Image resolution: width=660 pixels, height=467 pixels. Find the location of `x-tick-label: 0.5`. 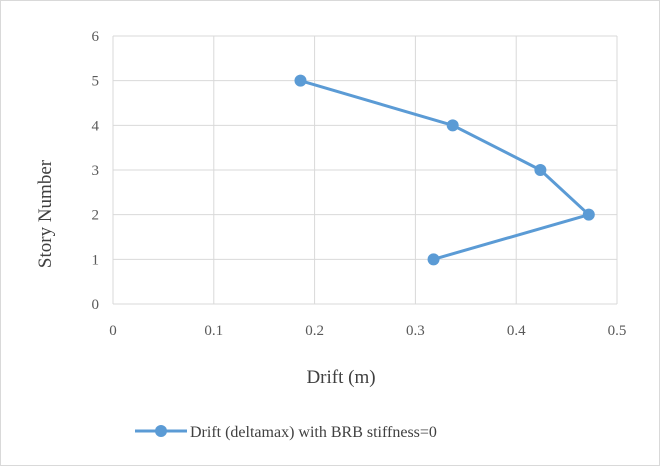

x-tick-label: 0.5 is located at coordinates (617, 331).